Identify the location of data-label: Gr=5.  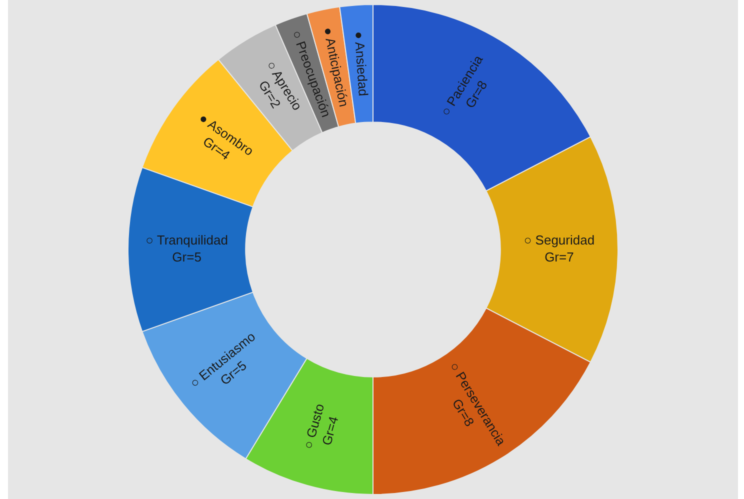
(187, 257).